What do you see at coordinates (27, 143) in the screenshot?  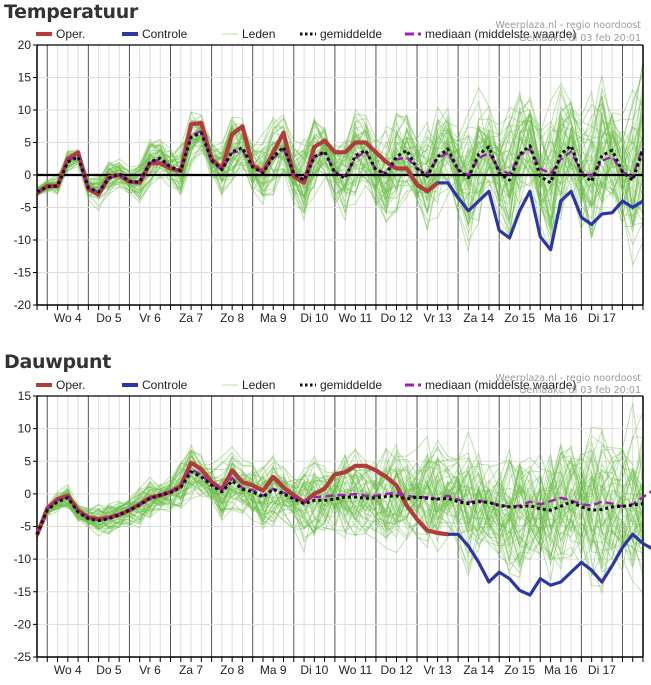 I see `y-tick-label: 5` at bounding box center [27, 143].